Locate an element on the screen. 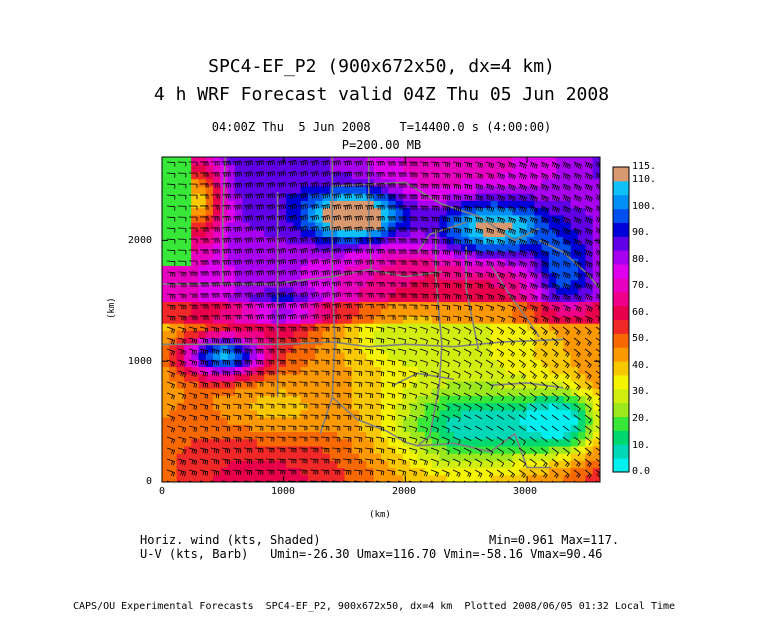 This screenshot has width=763, height=642. colorbar-label: 115. is located at coordinates (644, 166).